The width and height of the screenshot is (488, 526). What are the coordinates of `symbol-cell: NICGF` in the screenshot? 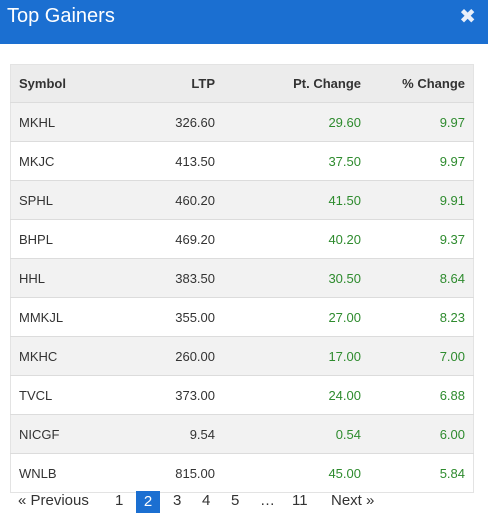 It's located at (39, 434).